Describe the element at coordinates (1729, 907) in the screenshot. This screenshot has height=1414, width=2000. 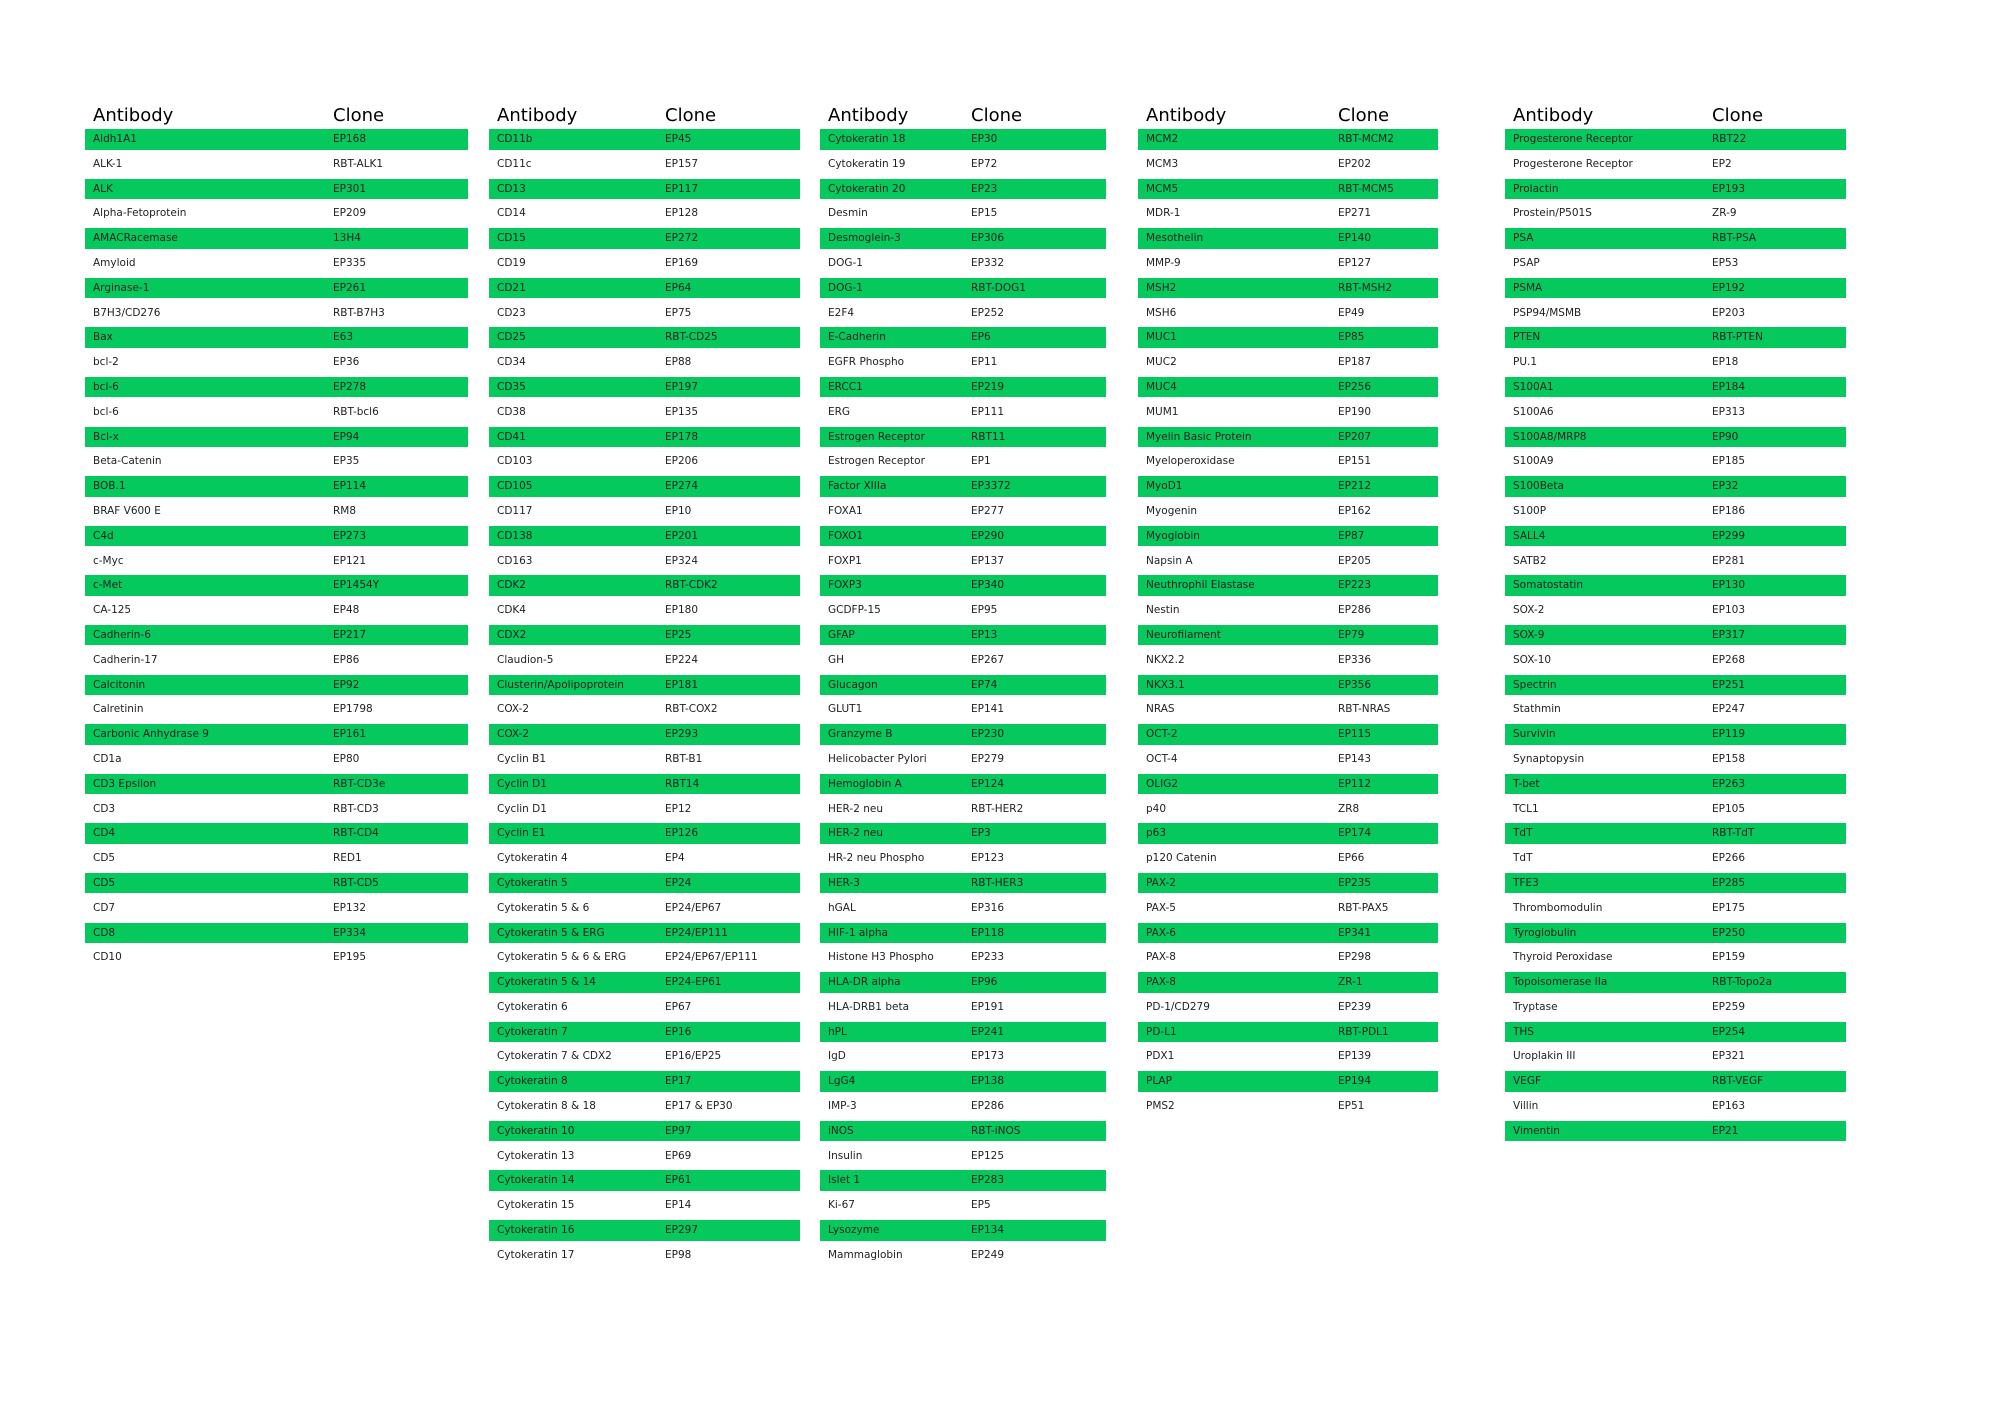
I see `clone-cell: EP175` at that location.